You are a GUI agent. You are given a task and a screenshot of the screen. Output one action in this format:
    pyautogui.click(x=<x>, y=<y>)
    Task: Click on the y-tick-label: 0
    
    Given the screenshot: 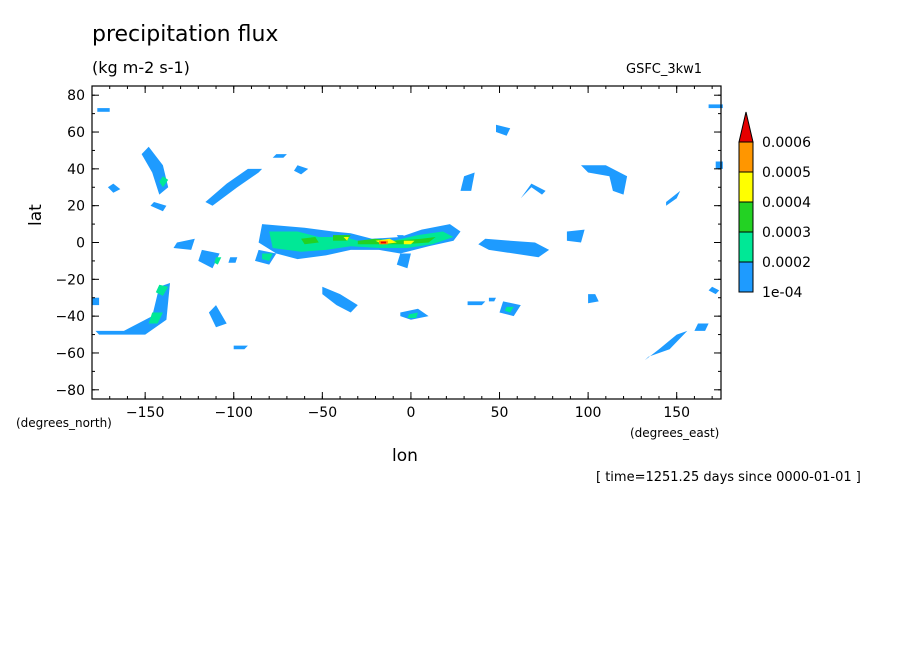 What is the action you would take?
    pyautogui.click(x=80, y=244)
    